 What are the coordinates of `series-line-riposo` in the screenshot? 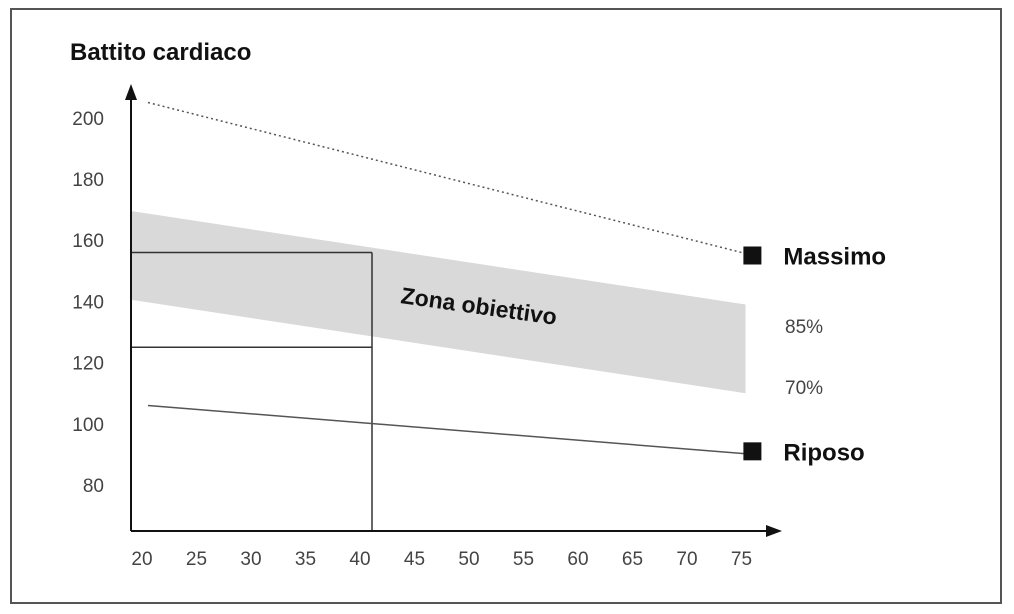 It's located at (450, 430).